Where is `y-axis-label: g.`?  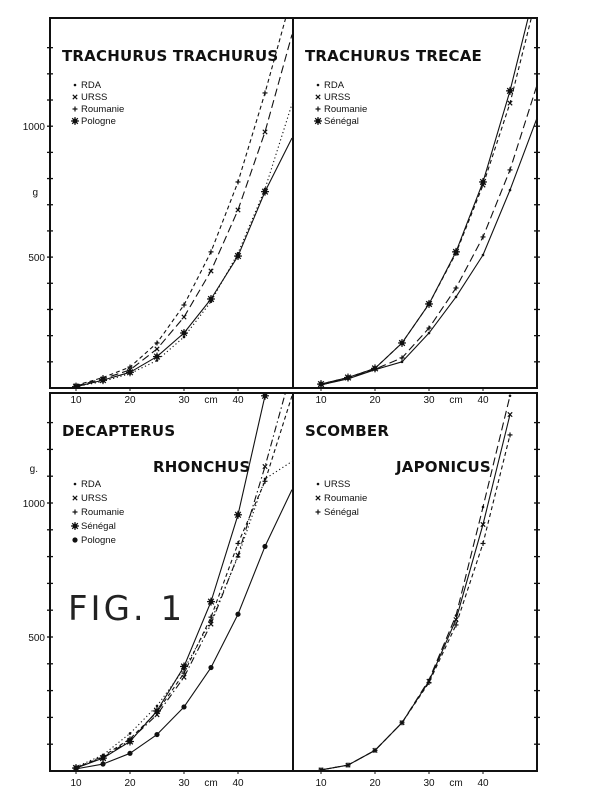 y-axis-label: g. is located at coordinates (34, 469).